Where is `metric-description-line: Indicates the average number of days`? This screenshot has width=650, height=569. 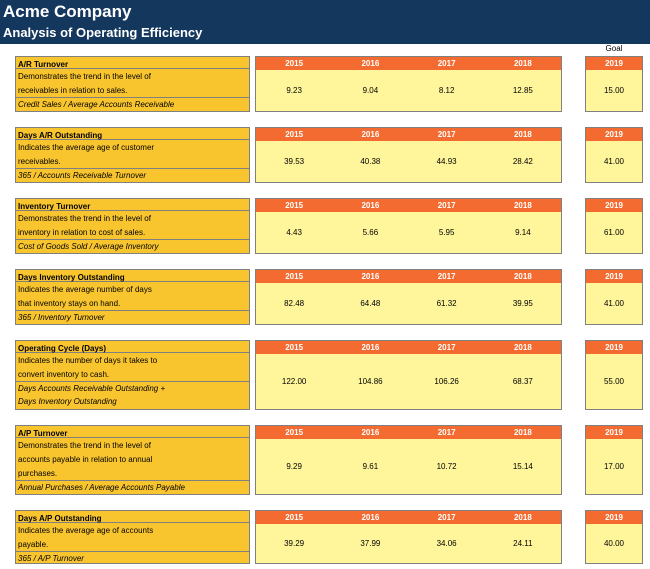
metric-description-line: Indicates the average number of days is located at coordinates (85, 289).